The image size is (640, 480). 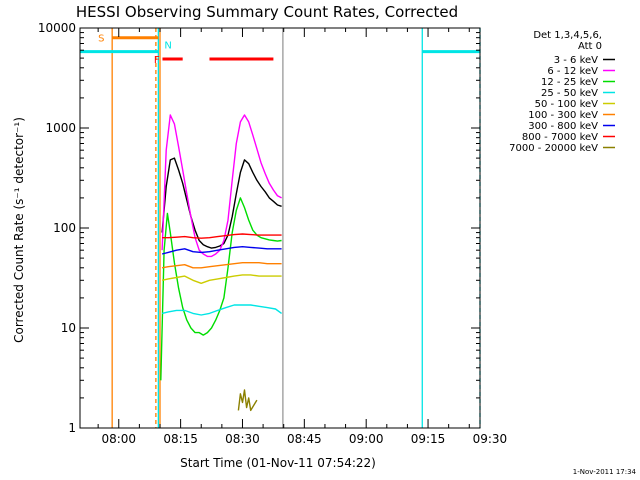 I want to click on series-layer, so click(x=221, y=263).